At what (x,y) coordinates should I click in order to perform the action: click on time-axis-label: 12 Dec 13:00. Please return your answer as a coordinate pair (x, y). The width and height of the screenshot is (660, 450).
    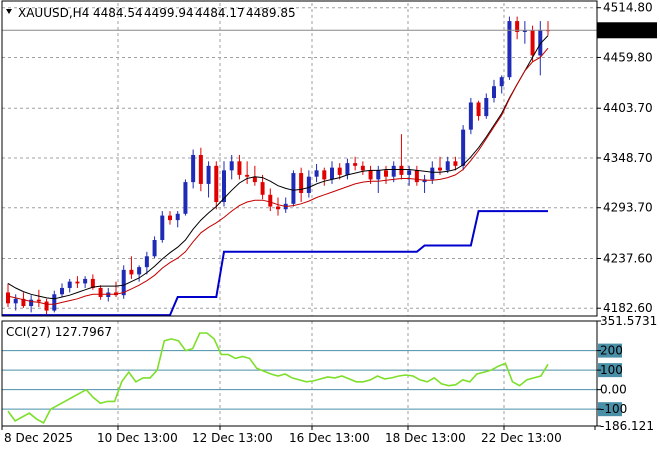
    Looking at the image, I should click on (232, 438).